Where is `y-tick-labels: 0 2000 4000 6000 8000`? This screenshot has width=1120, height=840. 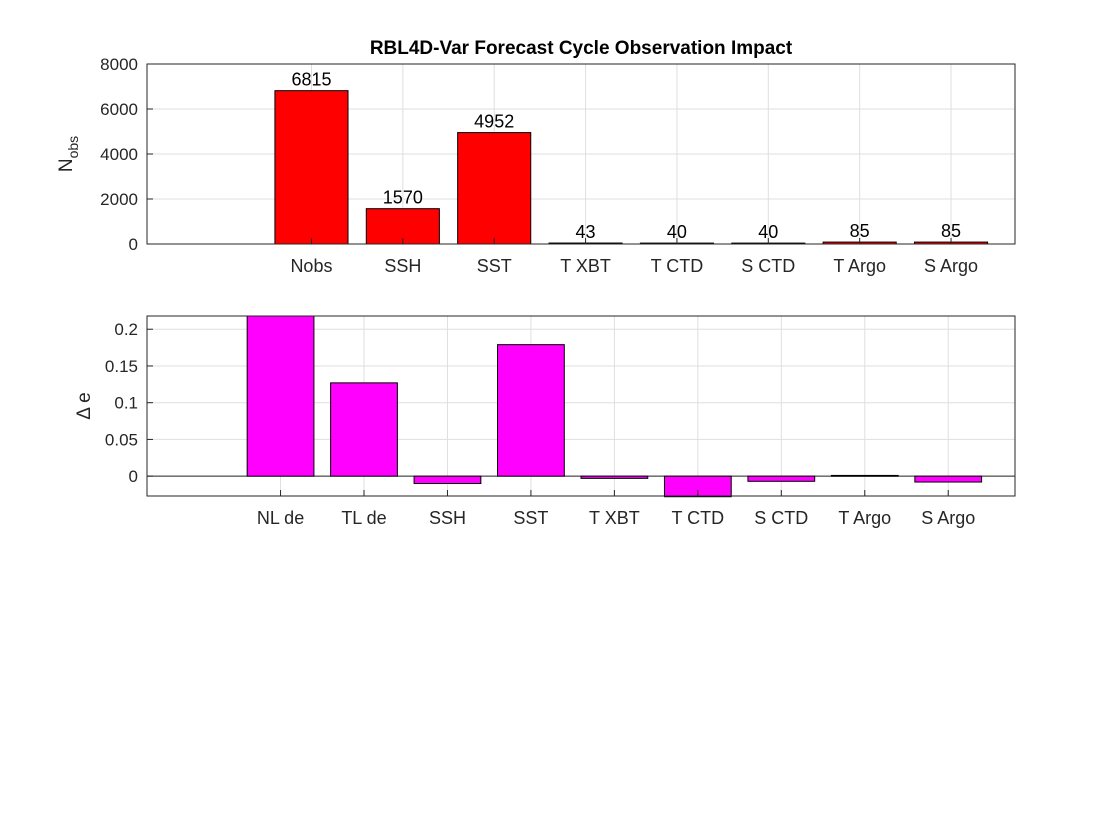 y-tick-labels: 0 2000 4000 6000 8000 is located at coordinates (126, 154).